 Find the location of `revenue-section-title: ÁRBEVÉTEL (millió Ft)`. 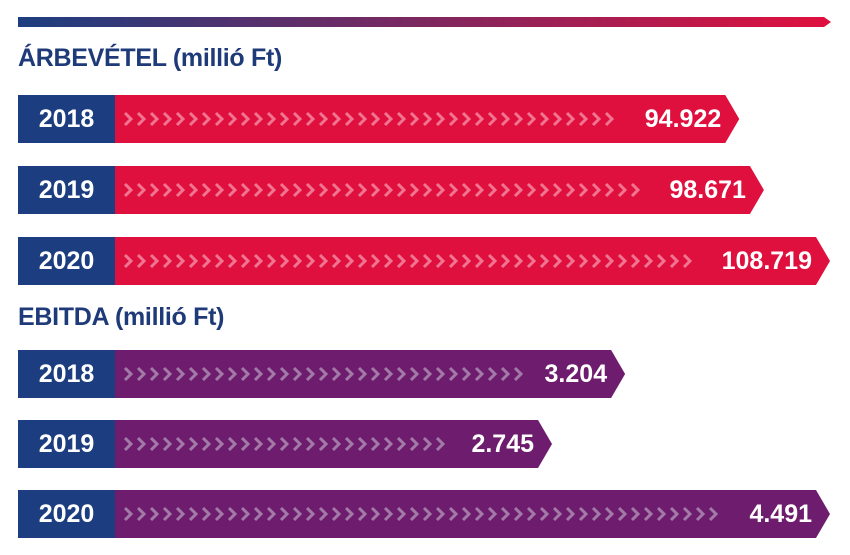

revenue-section-title: ÁRBEVÉTEL (millió Ft) is located at coordinates (150, 58).